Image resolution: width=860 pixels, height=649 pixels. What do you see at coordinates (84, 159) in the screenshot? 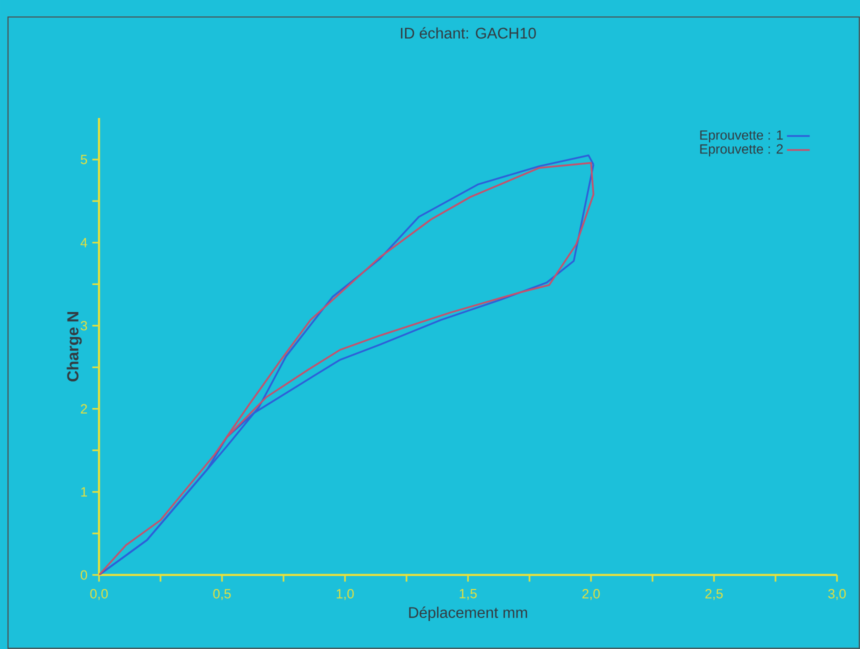
I see `y-tick-label: 5` at bounding box center [84, 159].